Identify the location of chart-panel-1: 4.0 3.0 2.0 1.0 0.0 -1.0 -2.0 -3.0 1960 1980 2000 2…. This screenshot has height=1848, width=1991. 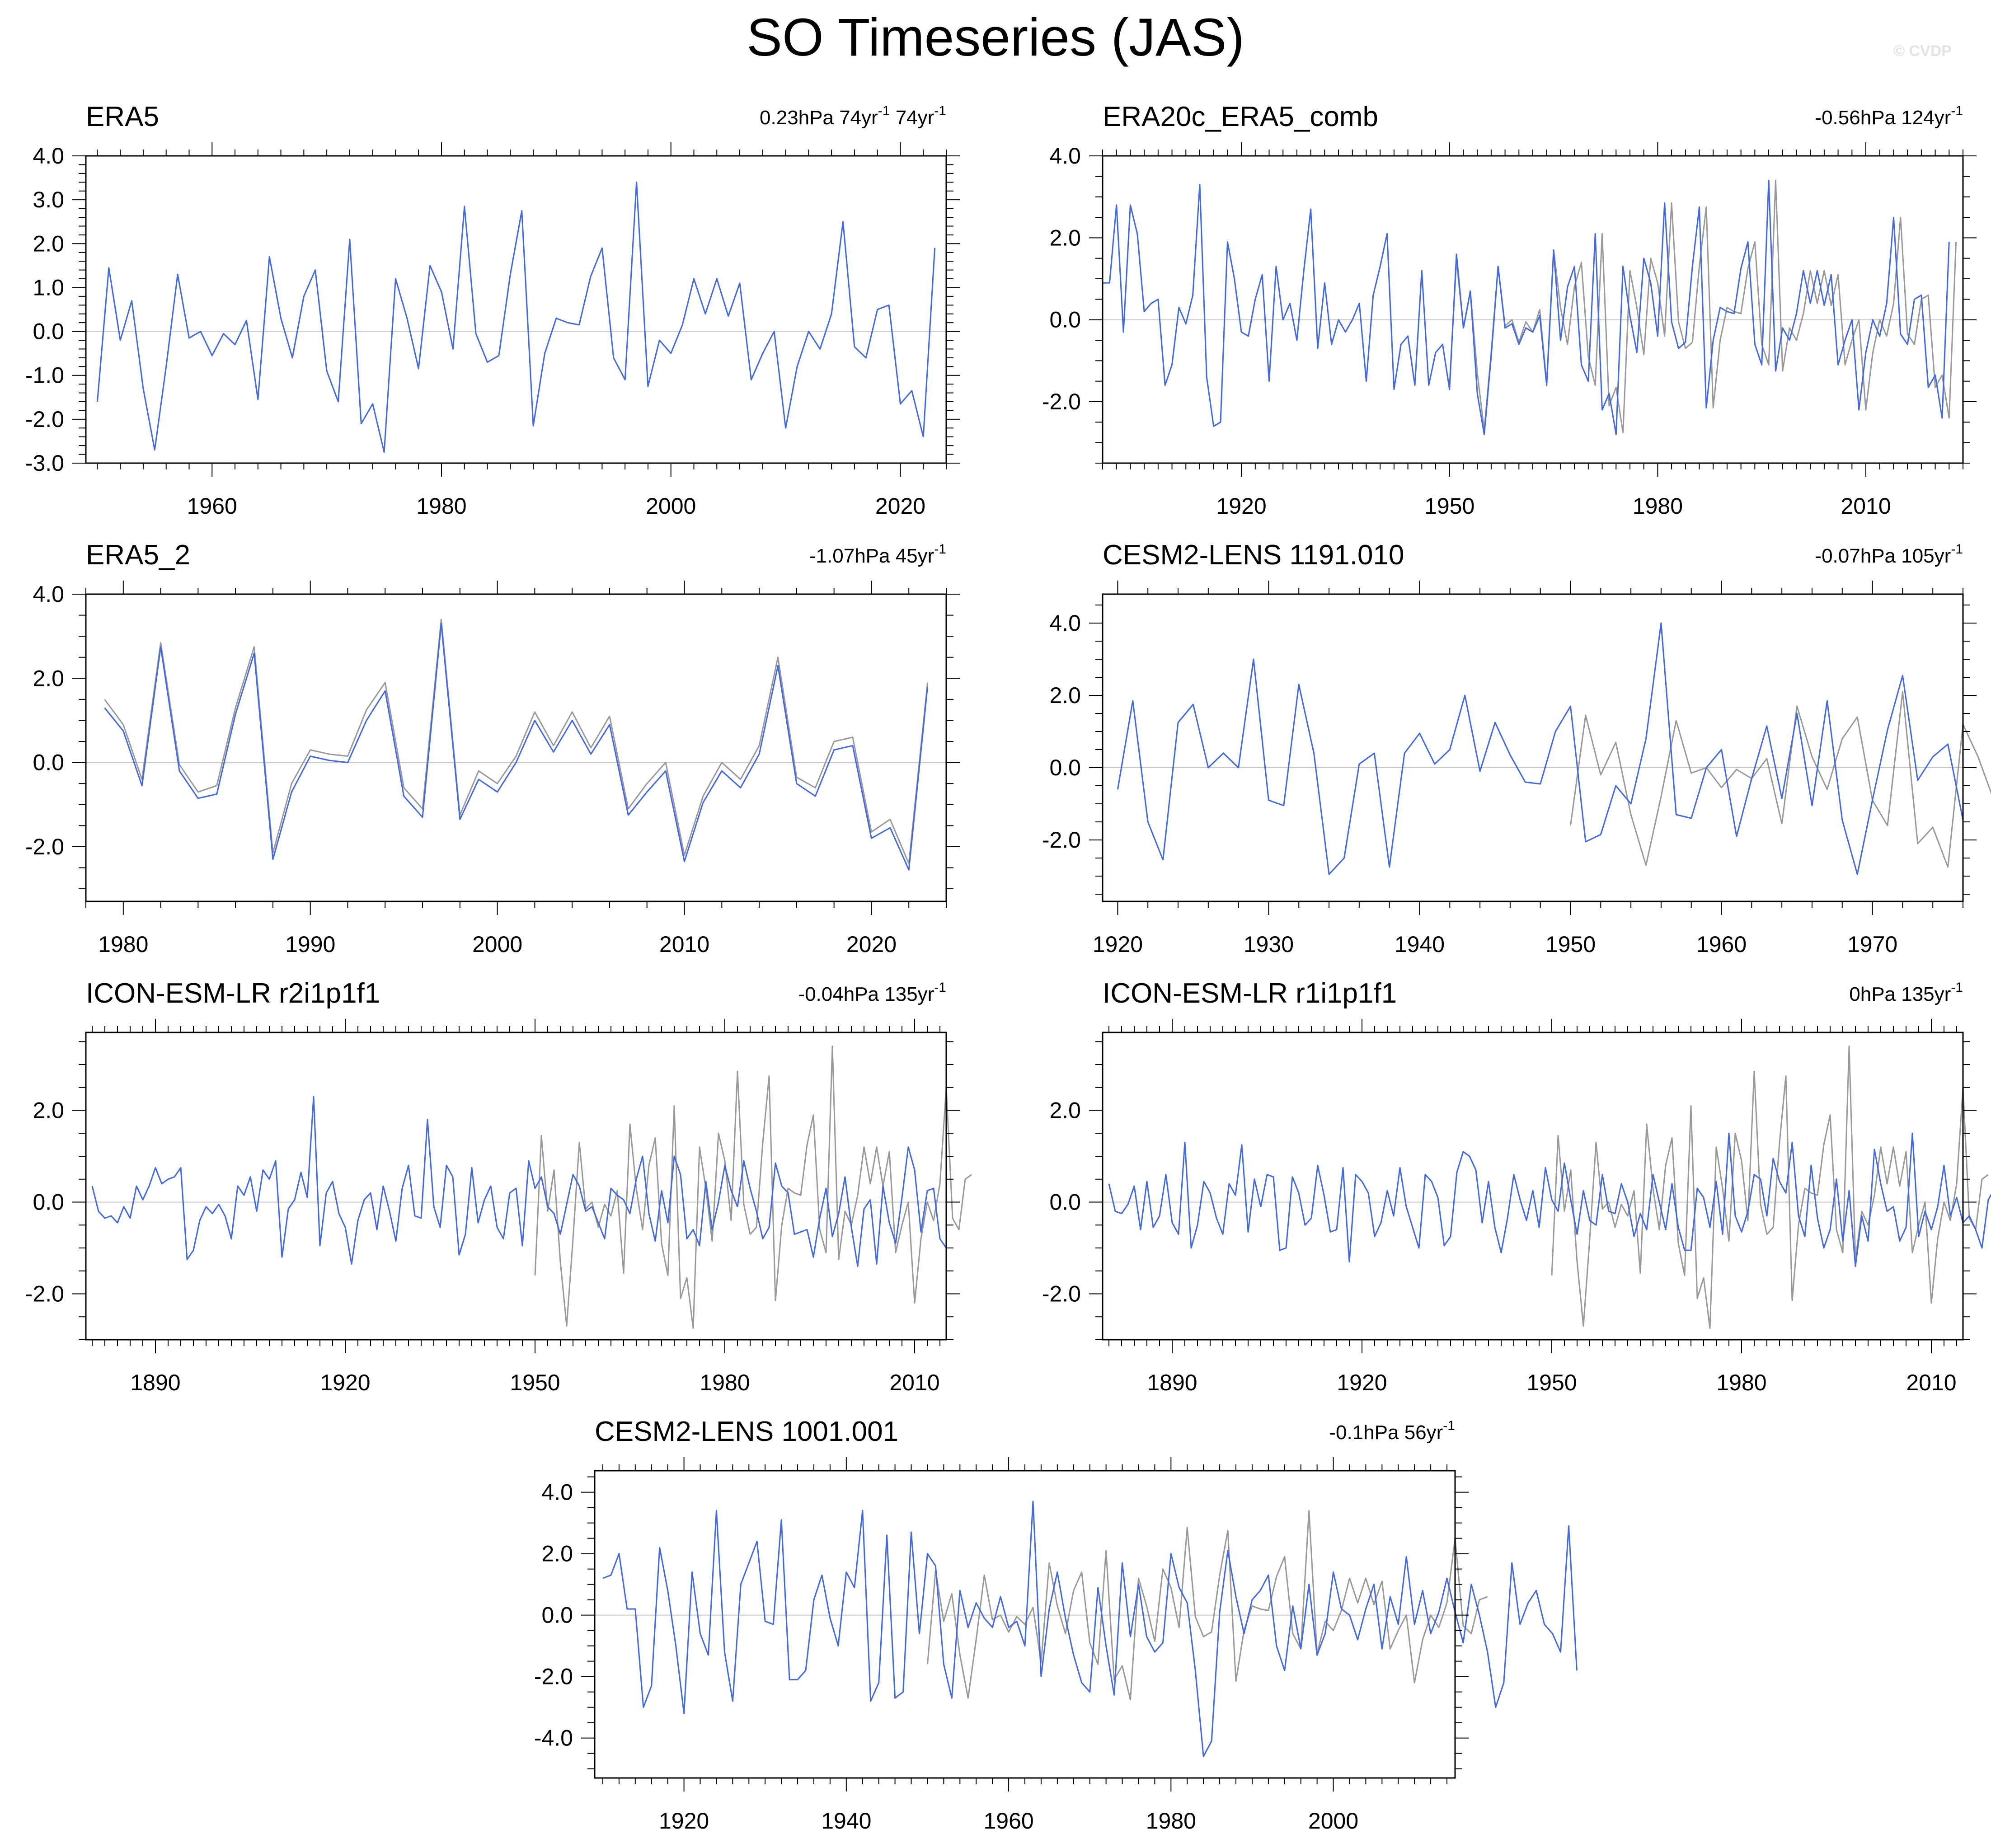
(492, 310).